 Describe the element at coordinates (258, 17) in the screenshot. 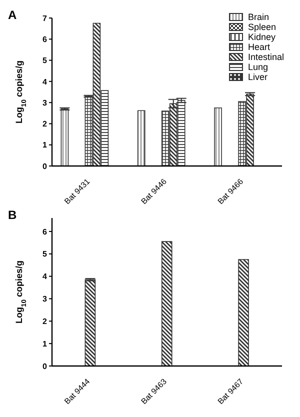

I see `legend-label: Brain` at that location.